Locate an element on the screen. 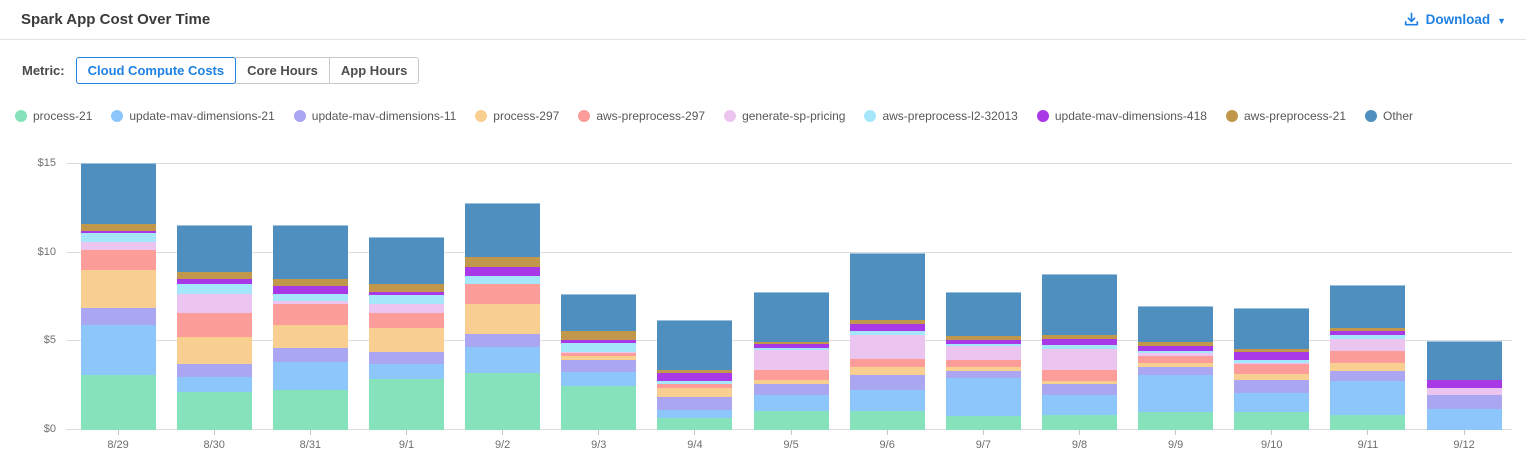 The image size is (1526, 461). legend-item-process-297: process-297 is located at coordinates (517, 116).